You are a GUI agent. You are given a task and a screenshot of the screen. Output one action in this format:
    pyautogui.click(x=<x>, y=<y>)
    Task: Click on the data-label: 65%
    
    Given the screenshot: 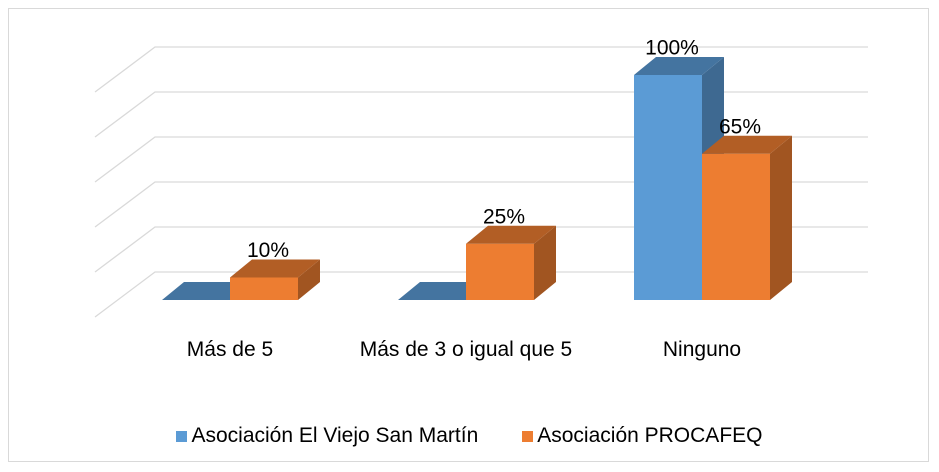 What is the action you would take?
    pyautogui.click(x=740, y=126)
    